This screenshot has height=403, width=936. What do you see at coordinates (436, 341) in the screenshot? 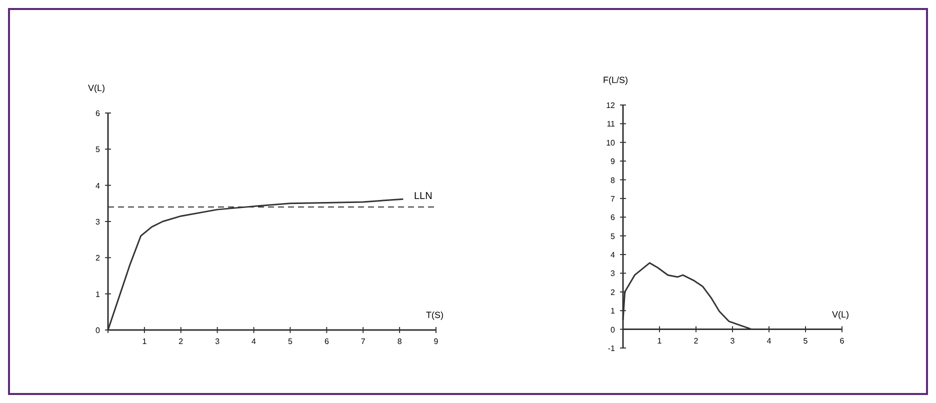
I see `x-tick-label: 9` at bounding box center [436, 341].